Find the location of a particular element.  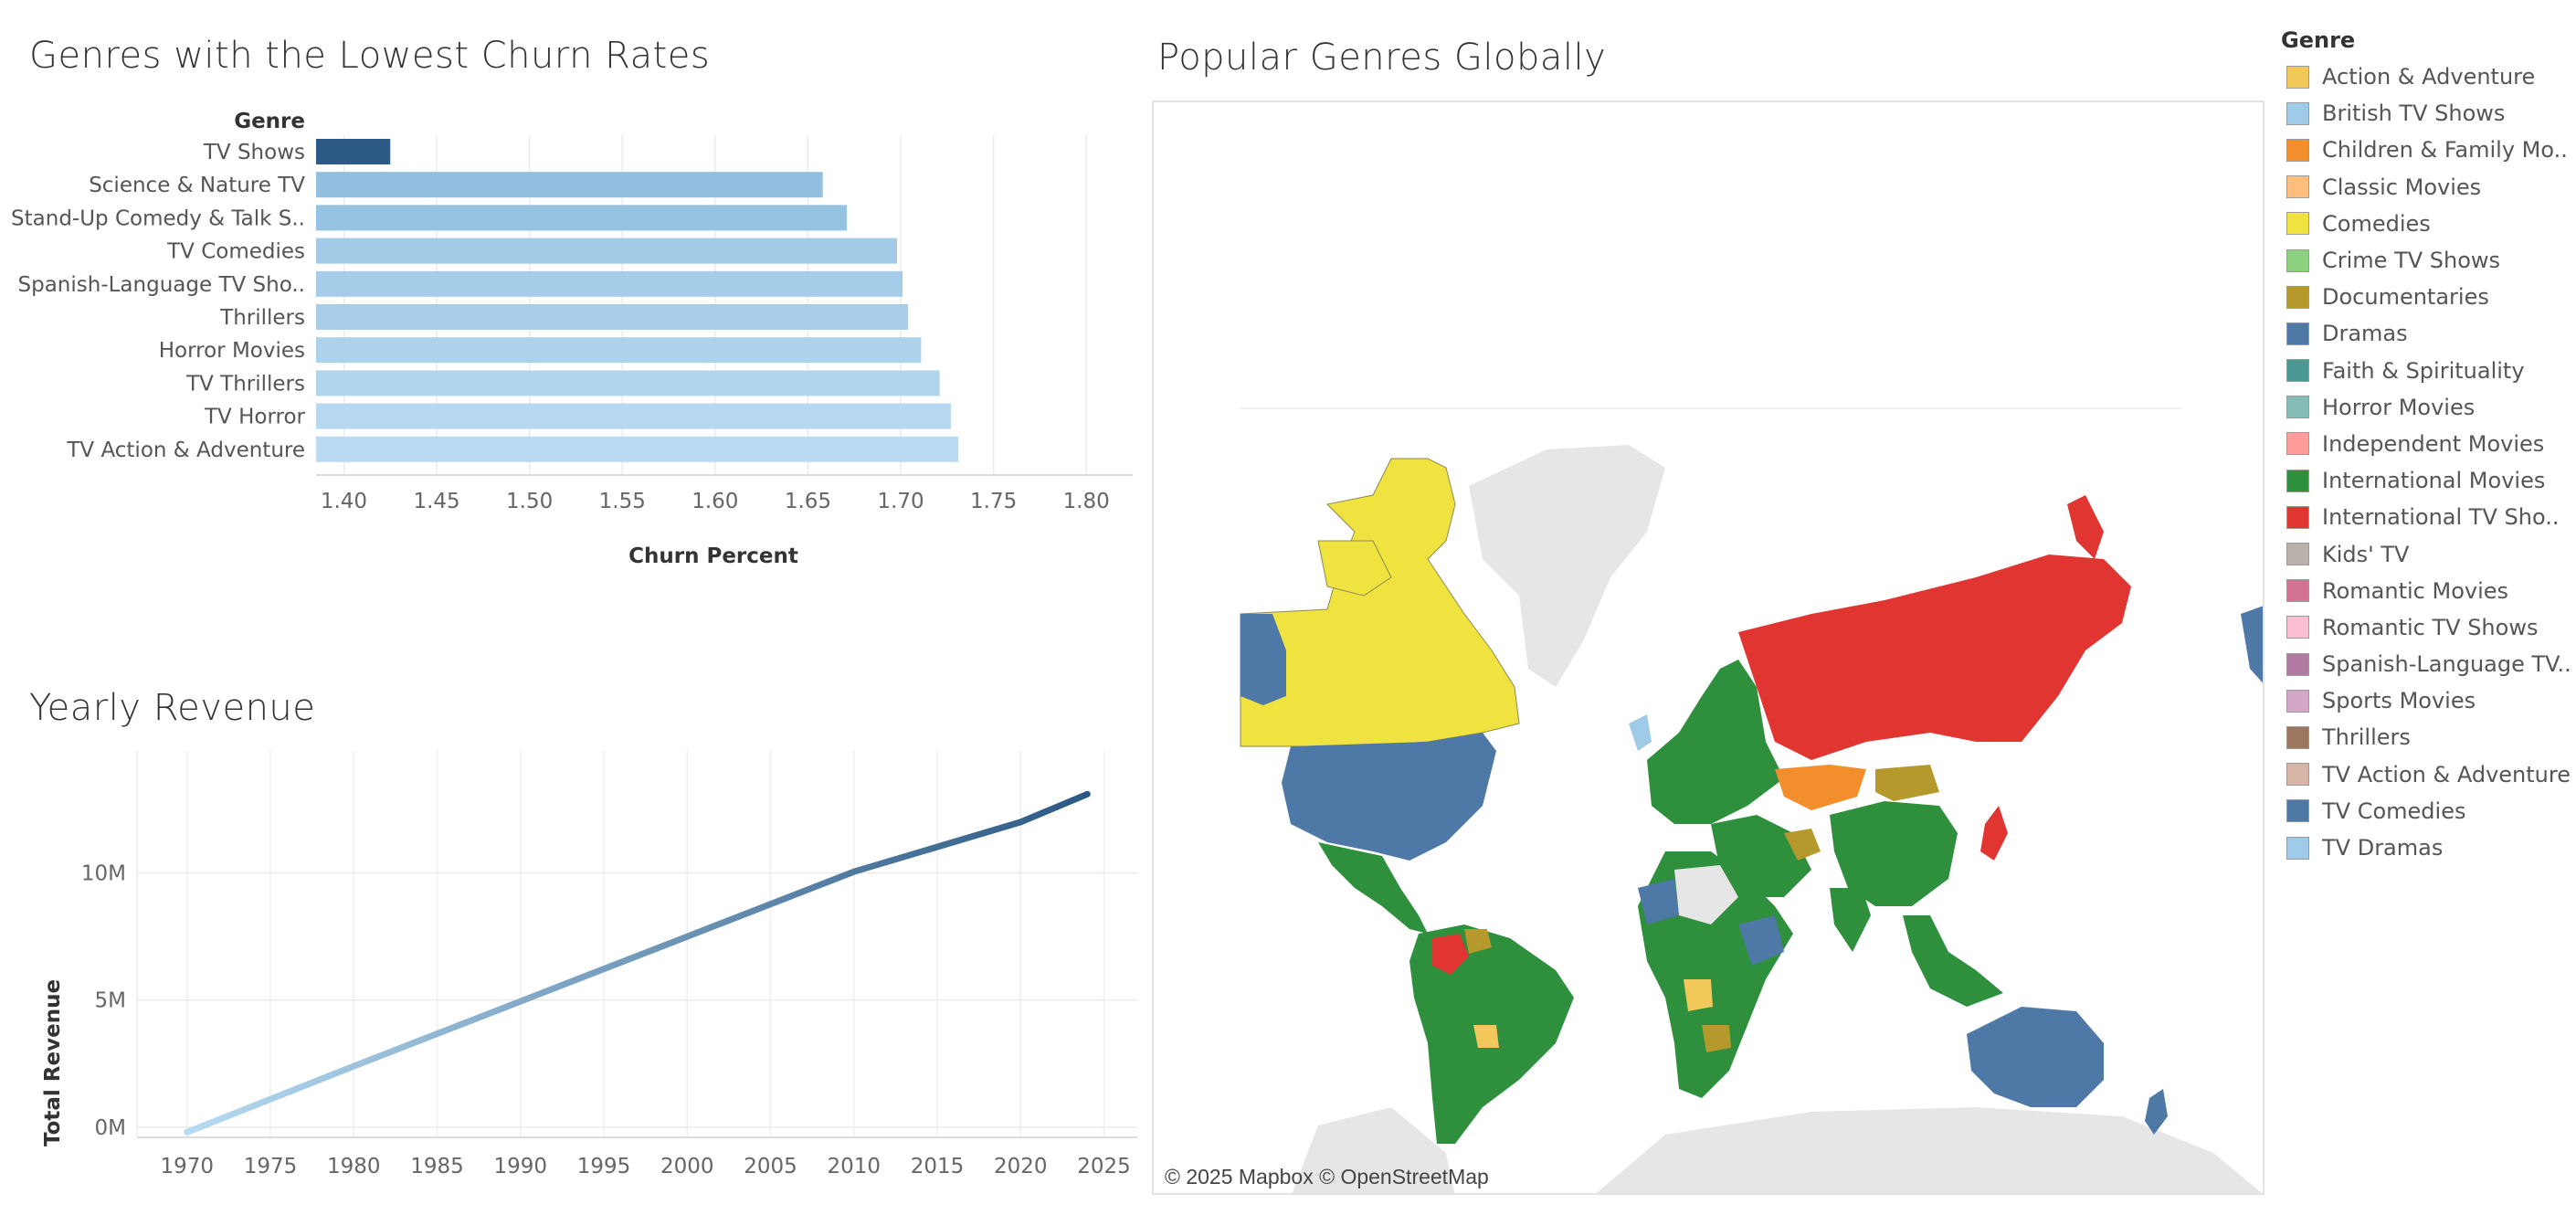

legend-item: Classic Movies is located at coordinates (2427, 187).